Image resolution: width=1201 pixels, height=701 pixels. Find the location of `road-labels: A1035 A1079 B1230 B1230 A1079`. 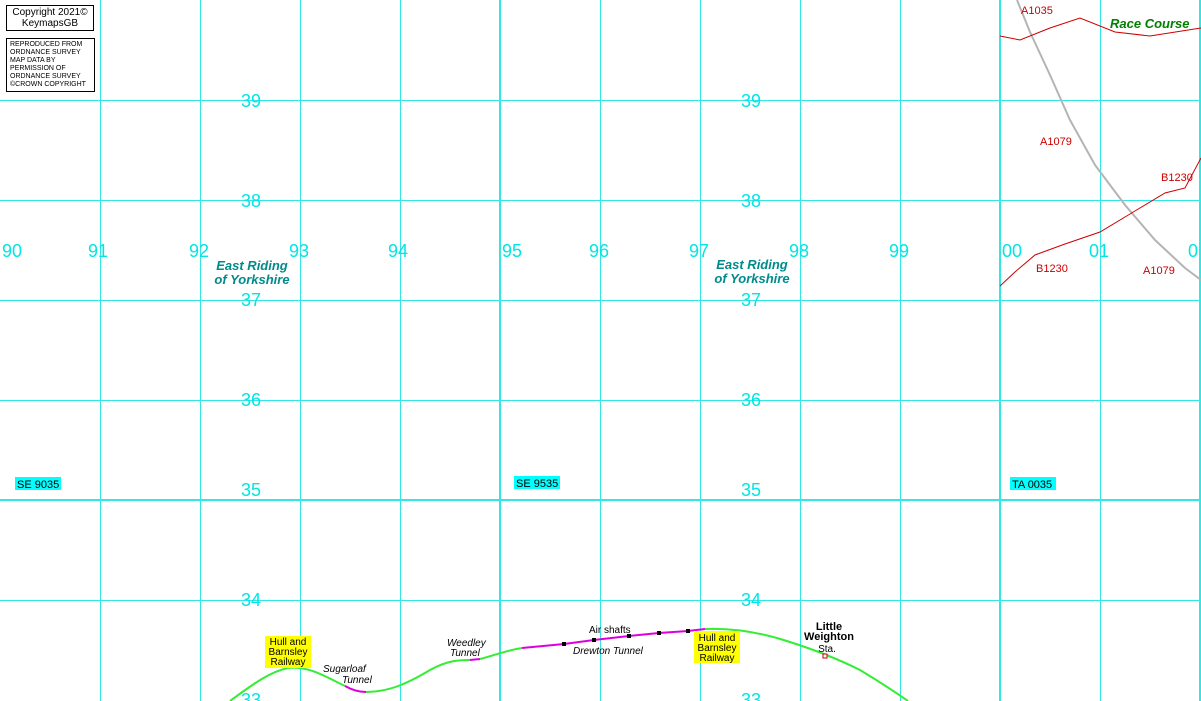

road-labels: A1035 A1079 B1230 B1230 A1079 is located at coordinates (1107, 141).